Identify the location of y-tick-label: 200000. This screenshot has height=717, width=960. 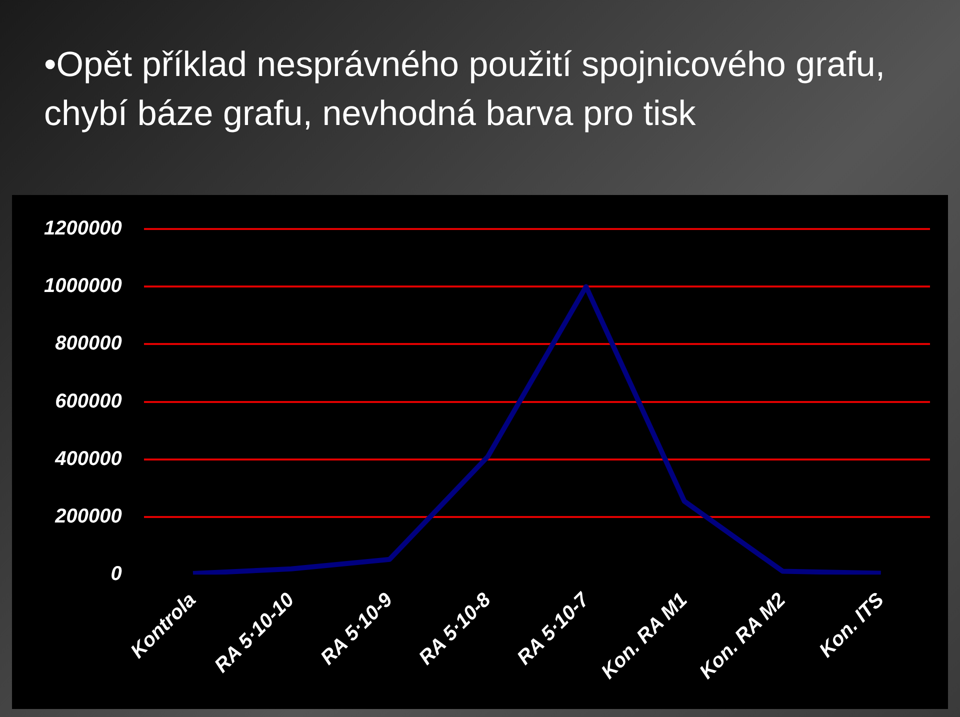
(88, 517).